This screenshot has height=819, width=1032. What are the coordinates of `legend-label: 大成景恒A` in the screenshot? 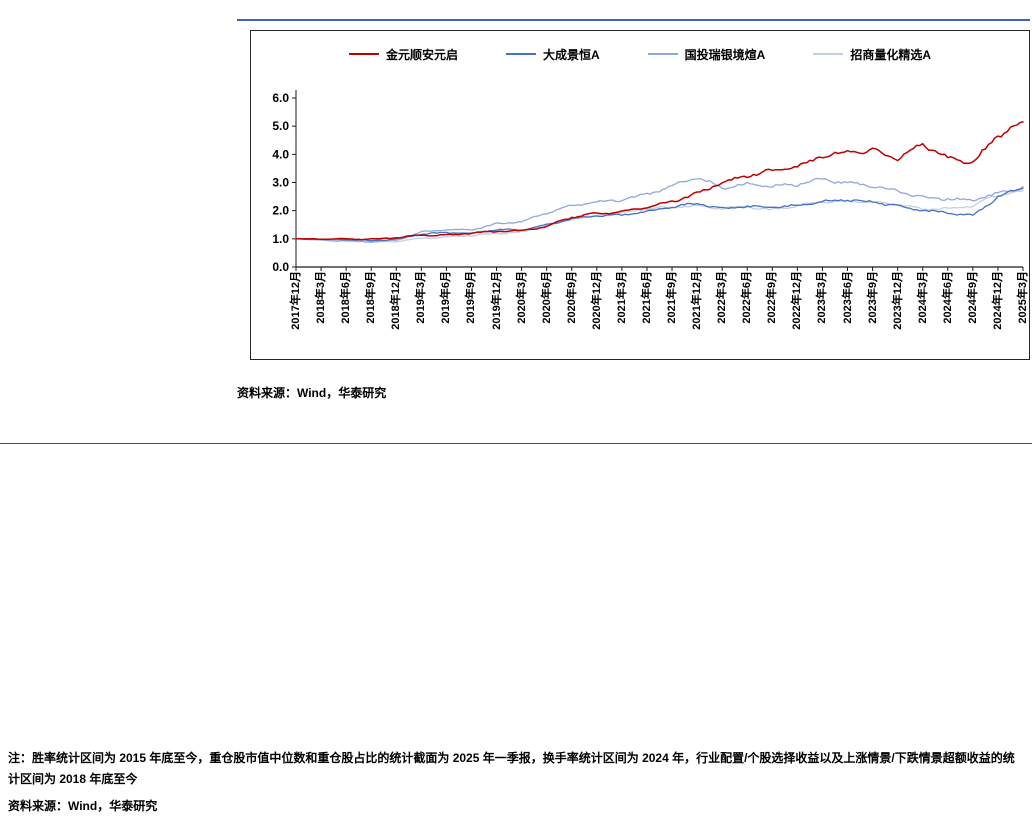 It's located at (571, 54).